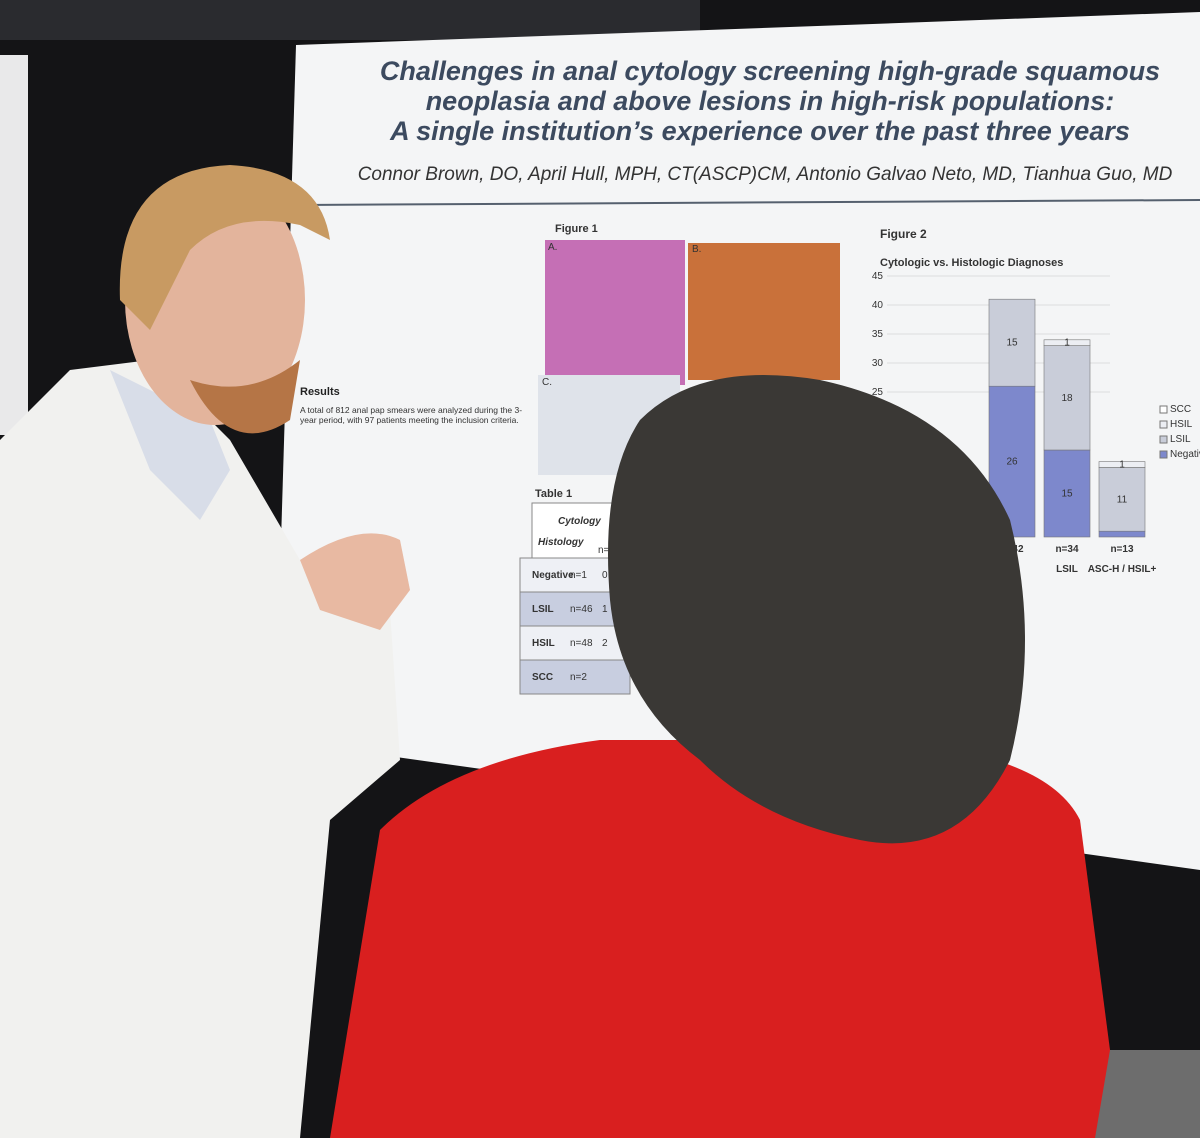 The image size is (1200, 1138). Describe the element at coordinates (581, 609) in the screenshot. I see `table-cell: n=46` at that location.